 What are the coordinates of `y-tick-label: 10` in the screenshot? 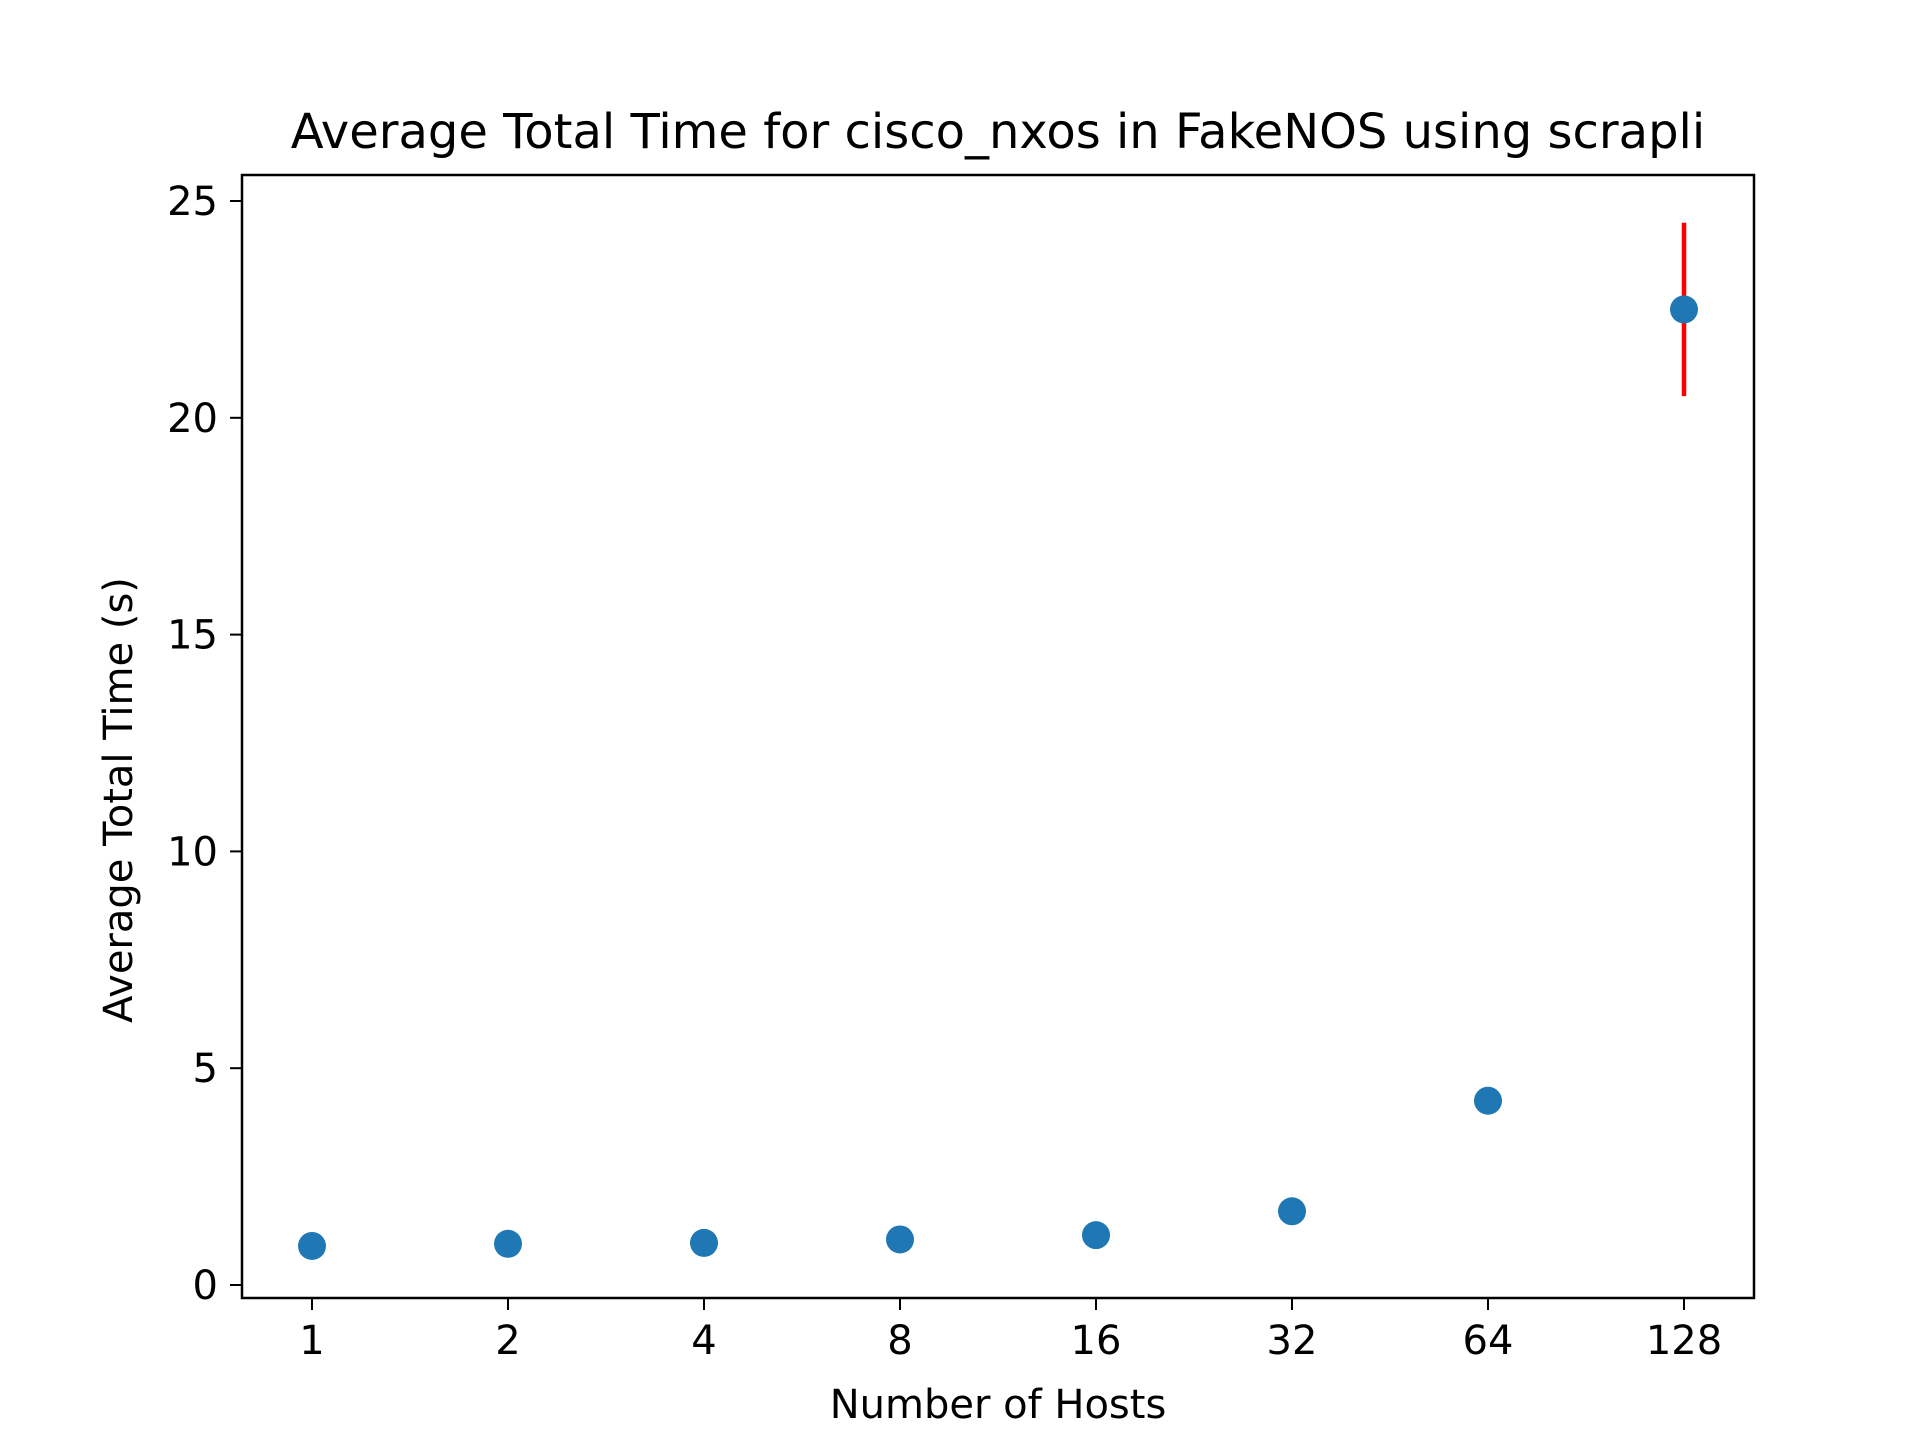 It's located at (192, 852).